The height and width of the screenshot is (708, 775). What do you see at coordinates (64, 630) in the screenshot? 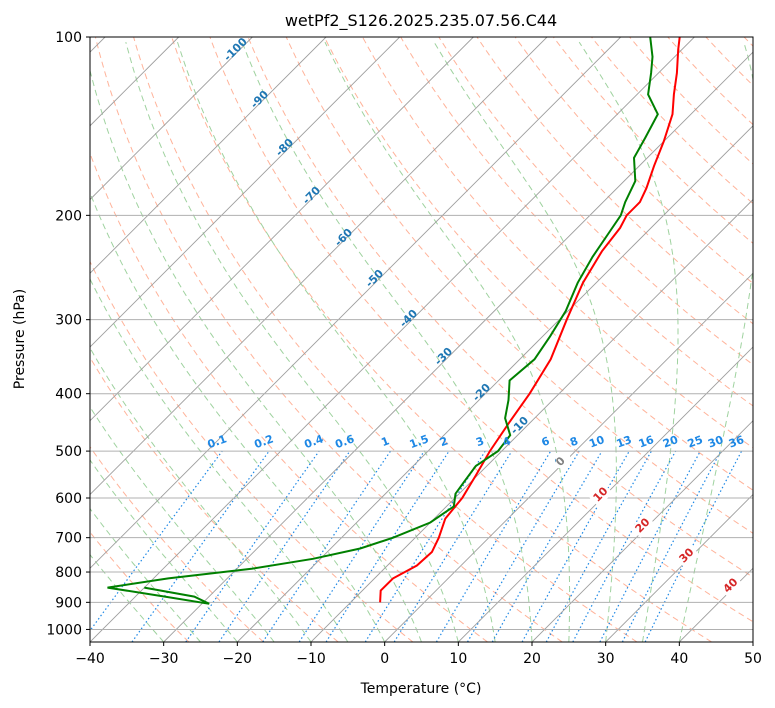
I see `y-tick-label: 1000` at bounding box center [64, 630].